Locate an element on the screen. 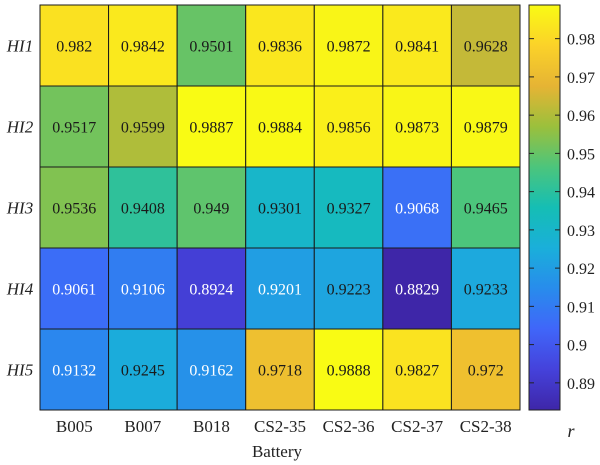 The image size is (600, 465). cell-value-label: 0.949 is located at coordinates (211, 209).